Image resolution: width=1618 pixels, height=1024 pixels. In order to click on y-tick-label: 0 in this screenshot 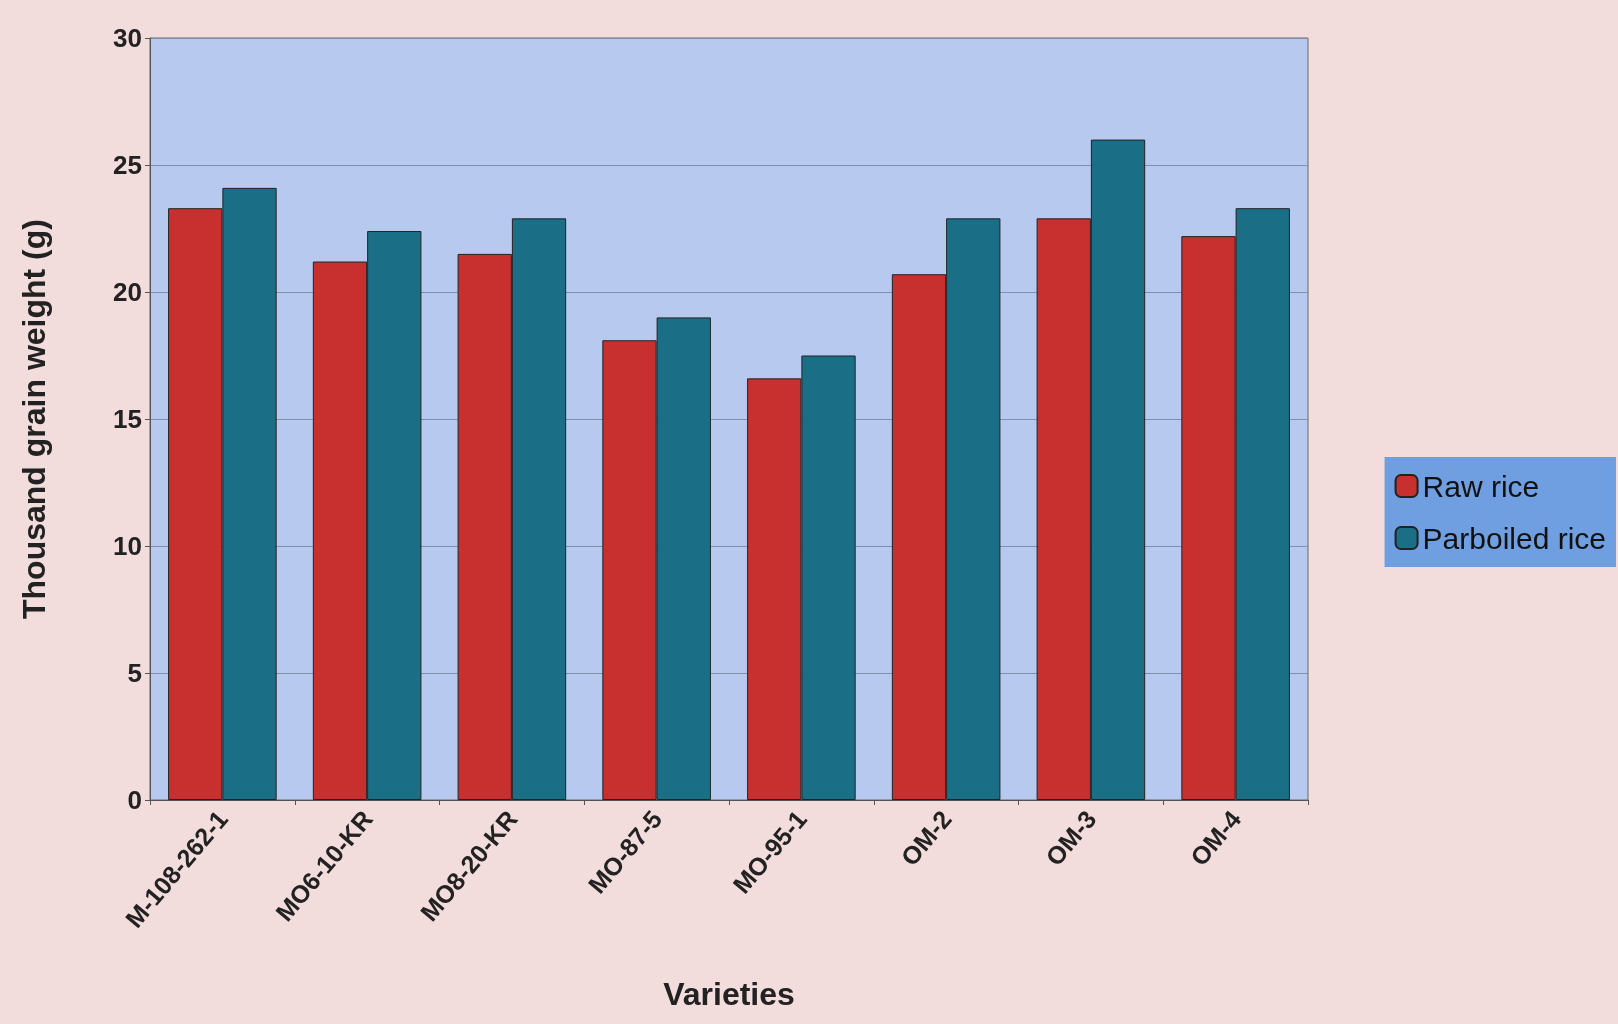, I will do `click(134, 800)`.